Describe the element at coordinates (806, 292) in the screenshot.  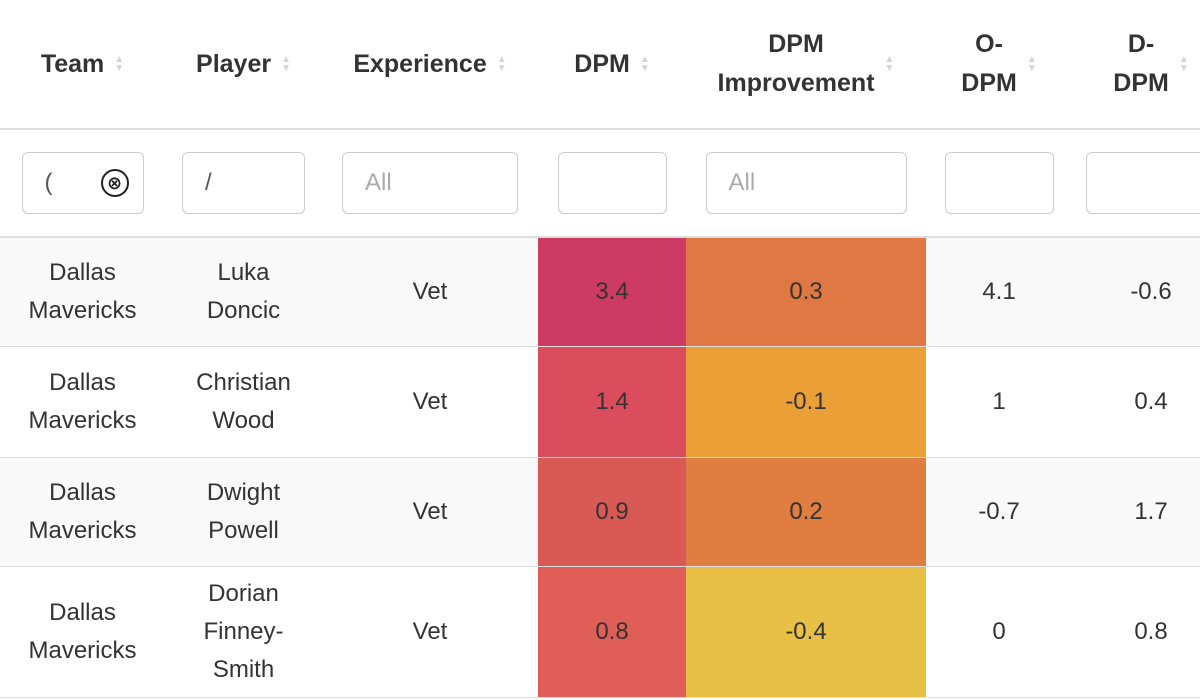
I see `dpm-improvement-cell: 0.3` at that location.